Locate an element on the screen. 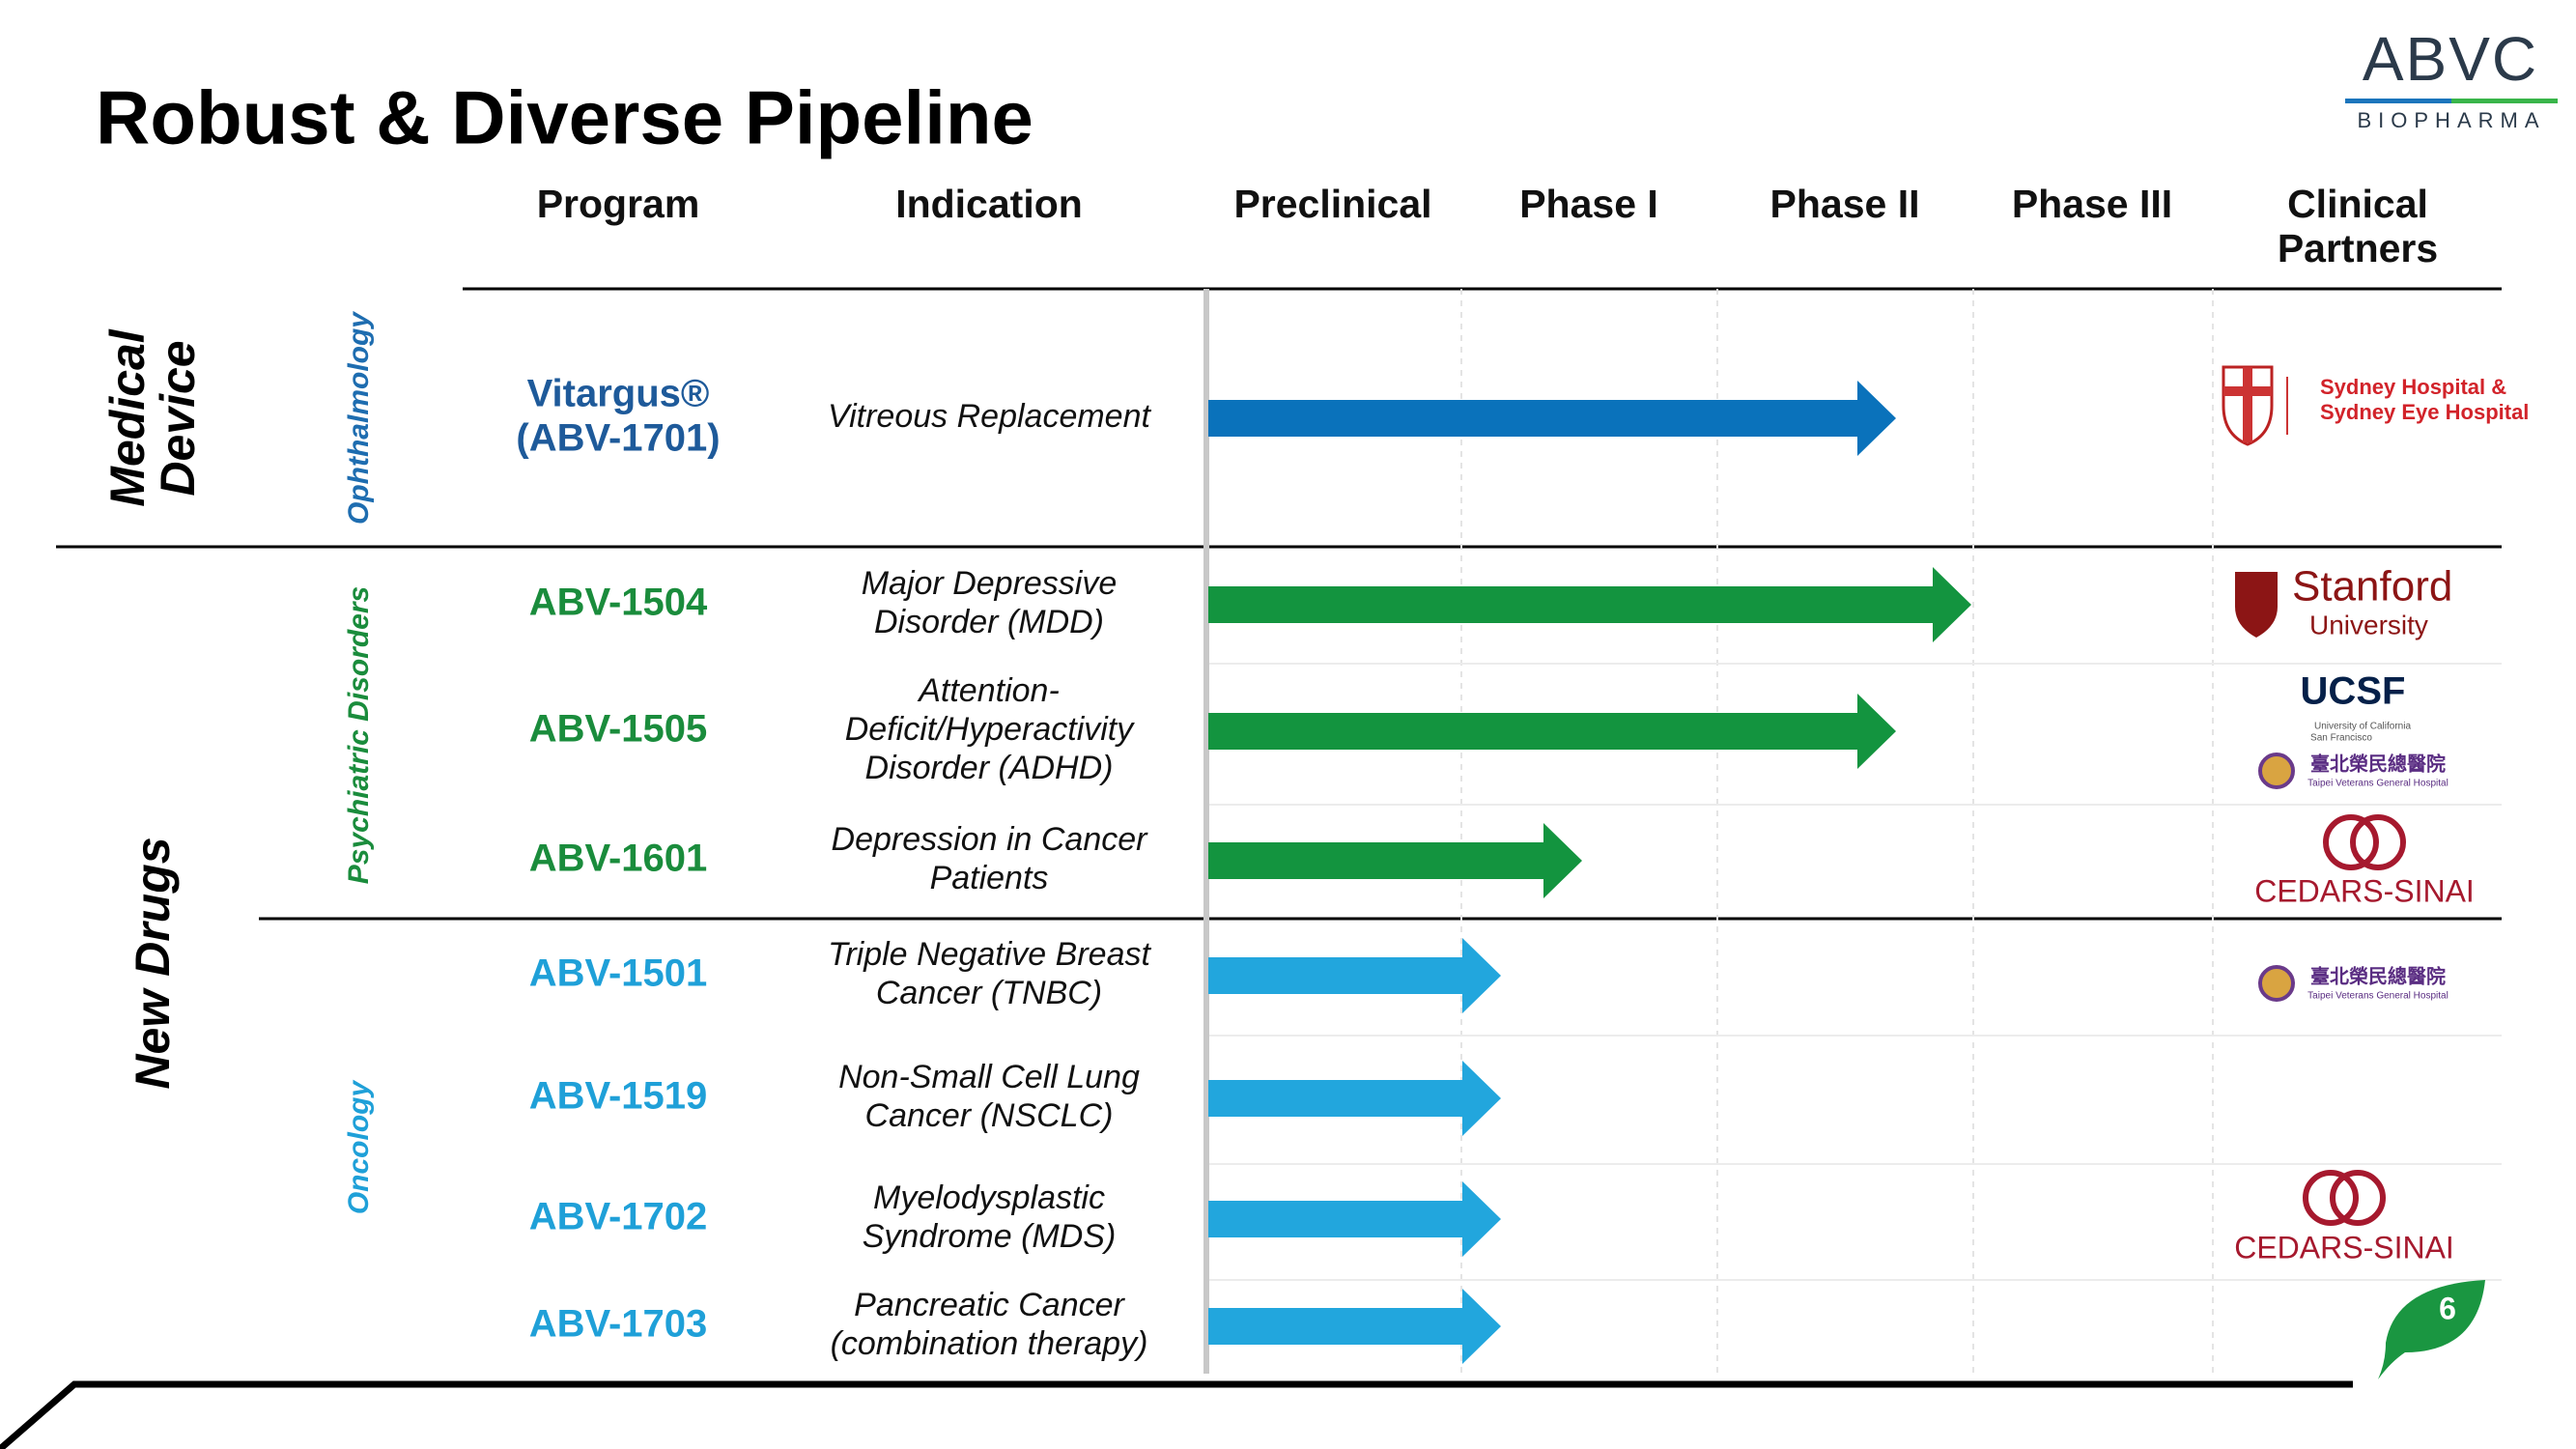  group-label: Medical is located at coordinates (127, 417).